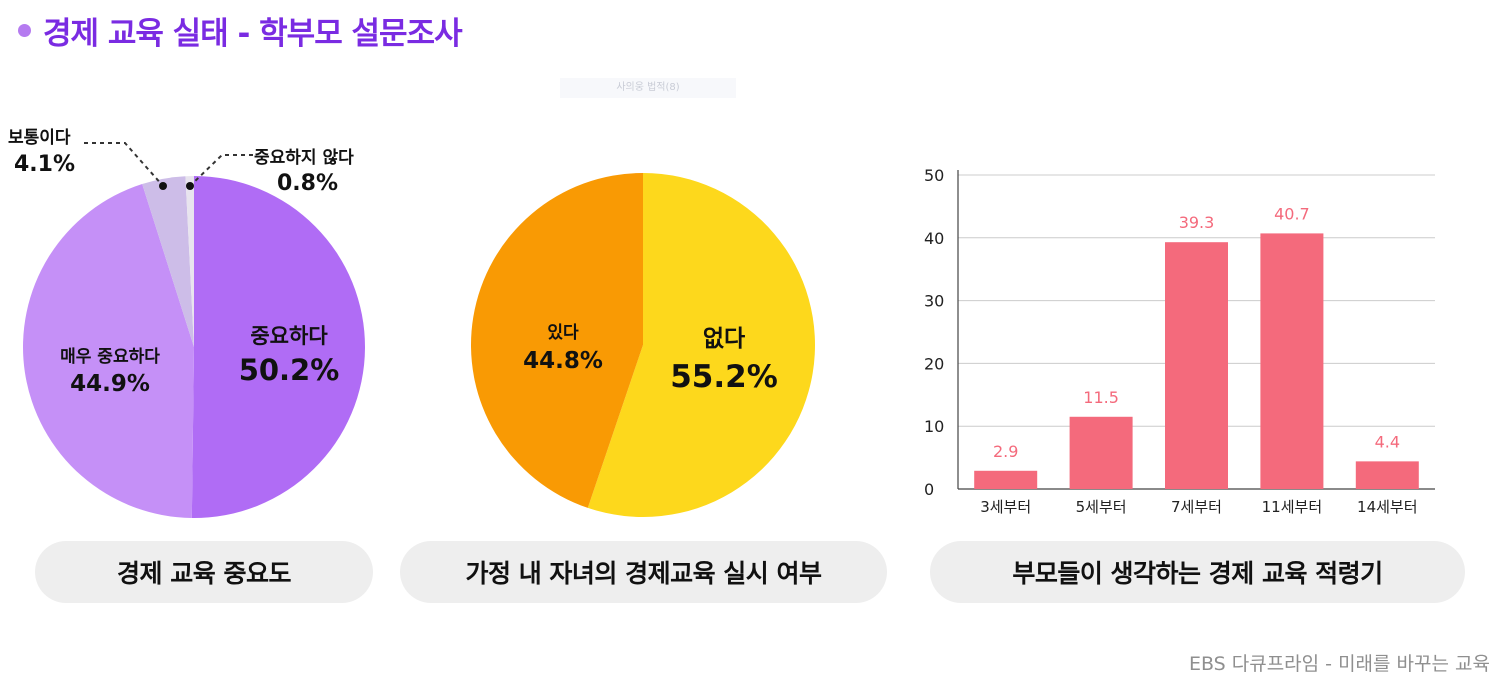 The height and width of the screenshot is (680, 1500). What do you see at coordinates (1339, 664) in the screenshot?
I see `footer-credit: EBS 다큐프라임 - 미래를 바꾸는 교육` at bounding box center [1339, 664].